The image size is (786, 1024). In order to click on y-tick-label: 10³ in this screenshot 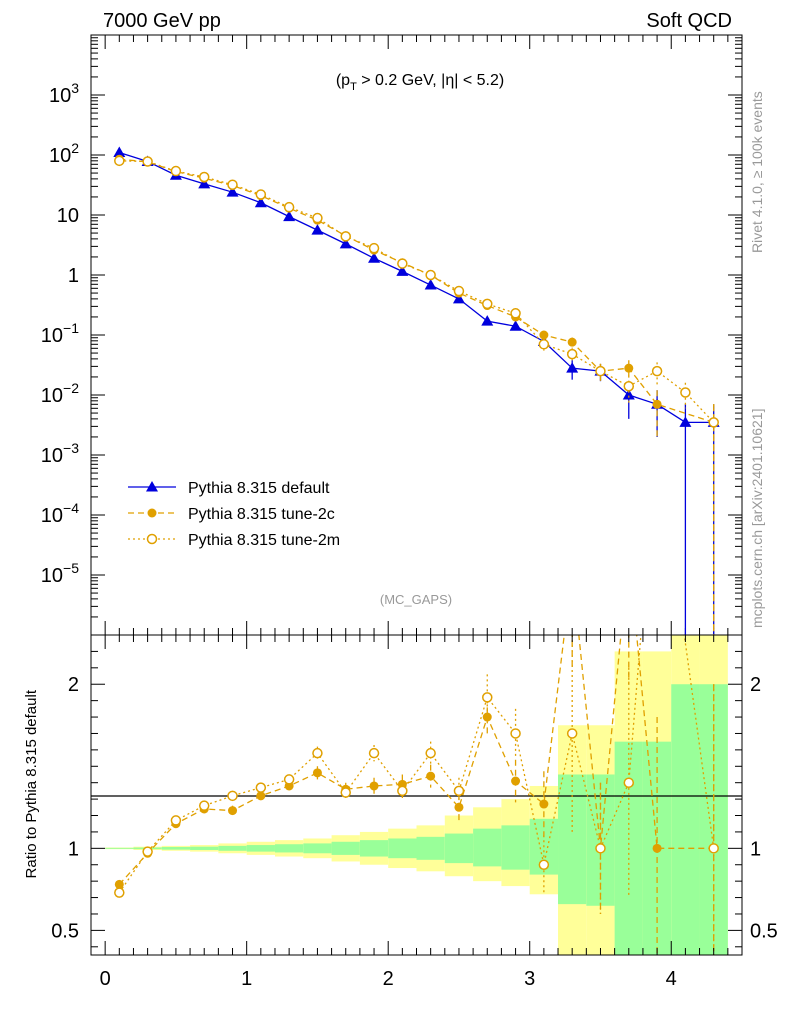, I will do `click(64, 93)`.